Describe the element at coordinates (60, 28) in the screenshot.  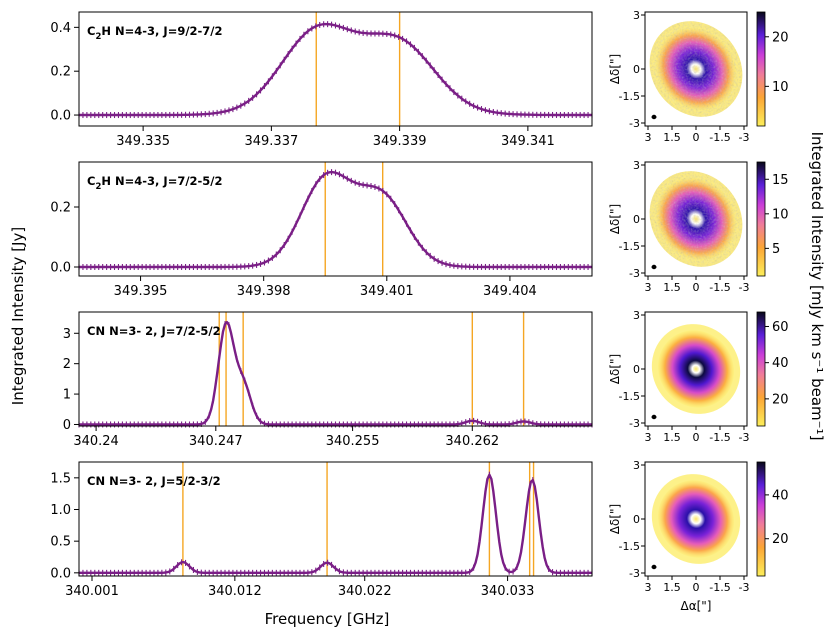
I see `y-tick-label: 0.4` at that location.